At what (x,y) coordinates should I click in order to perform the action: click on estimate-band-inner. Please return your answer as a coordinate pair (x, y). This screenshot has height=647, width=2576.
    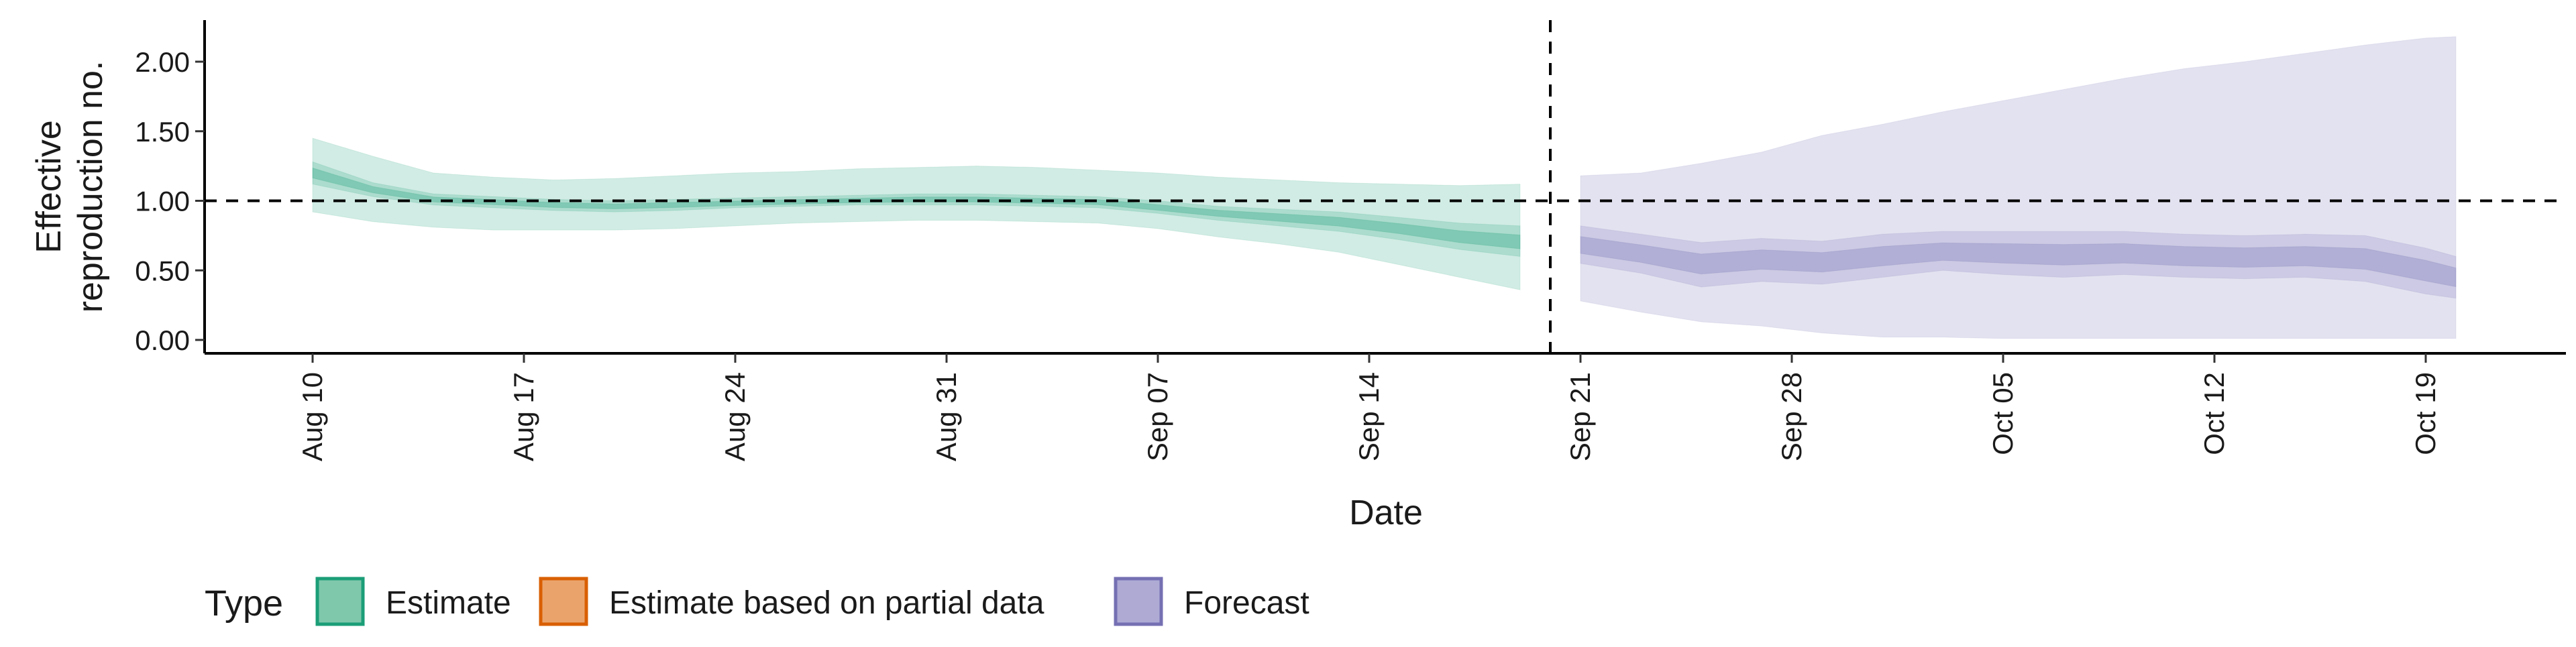
    Looking at the image, I should click on (916, 208).